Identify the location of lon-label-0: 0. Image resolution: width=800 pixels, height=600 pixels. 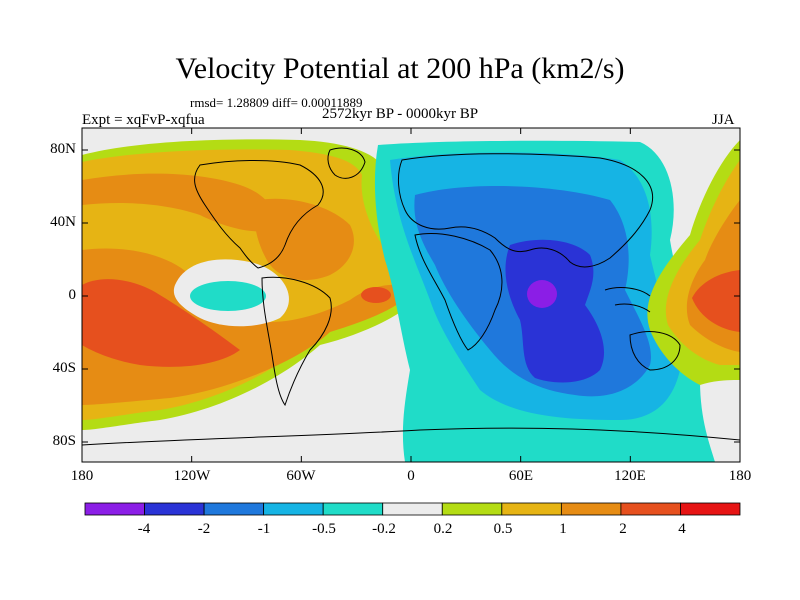
(411, 476).